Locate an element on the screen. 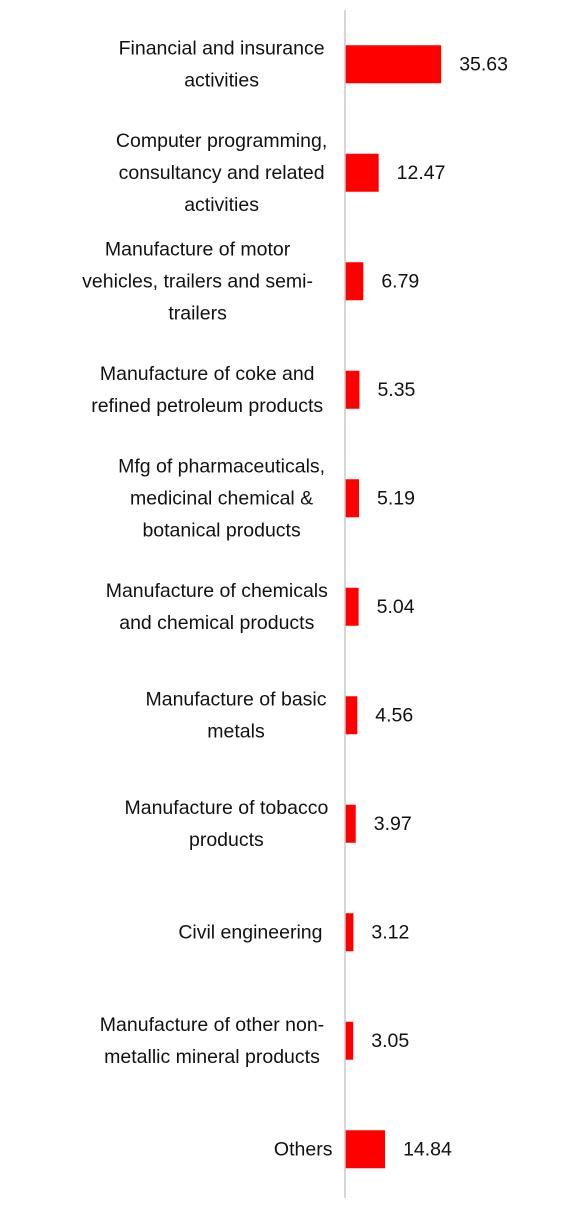 This screenshot has width=570, height=1219. value-label: 3.97 is located at coordinates (393, 824).